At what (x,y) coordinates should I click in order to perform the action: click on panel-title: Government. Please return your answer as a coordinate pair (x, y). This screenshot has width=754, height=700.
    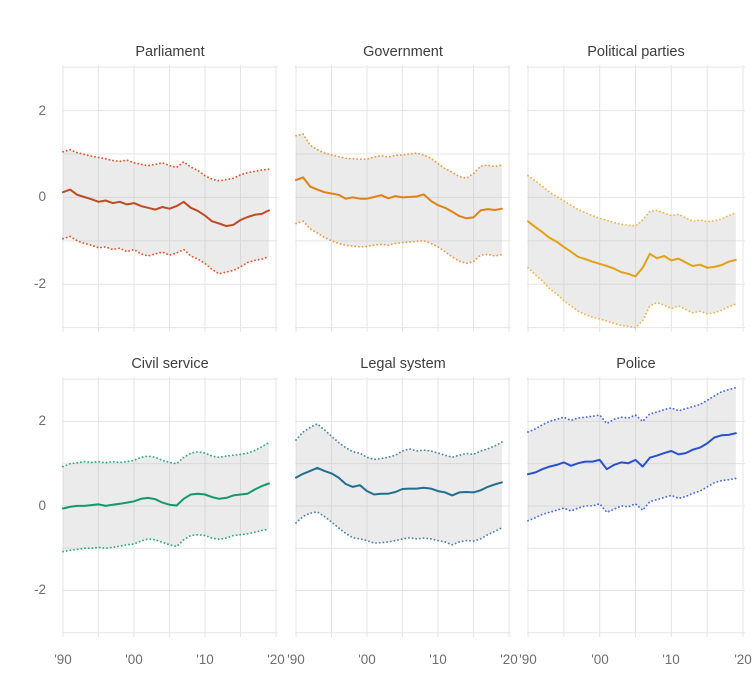
    Looking at the image, I should click on (403, 52).